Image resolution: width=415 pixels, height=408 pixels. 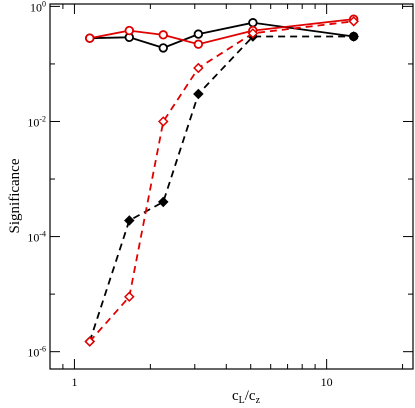 I want to click on x-tick-label: 1, so click(x=74, y=382).